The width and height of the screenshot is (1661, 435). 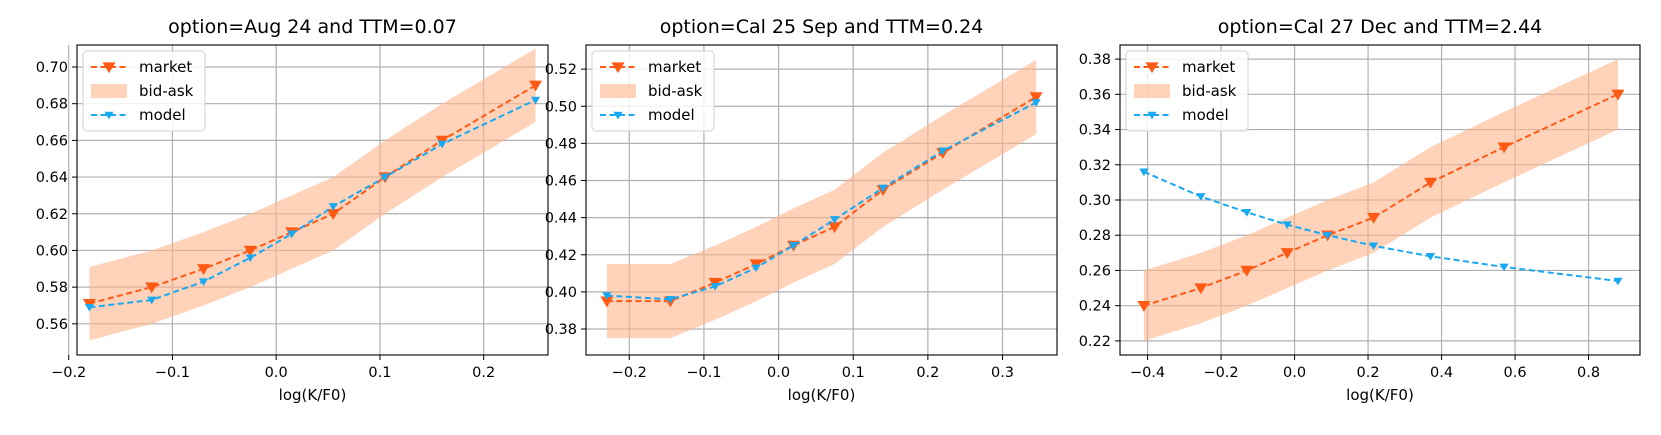 What do you see at coordinates (1095, 95) in the screenshot?
I see `y-tick-label: 0.36` at bounding box center [1095, 95].